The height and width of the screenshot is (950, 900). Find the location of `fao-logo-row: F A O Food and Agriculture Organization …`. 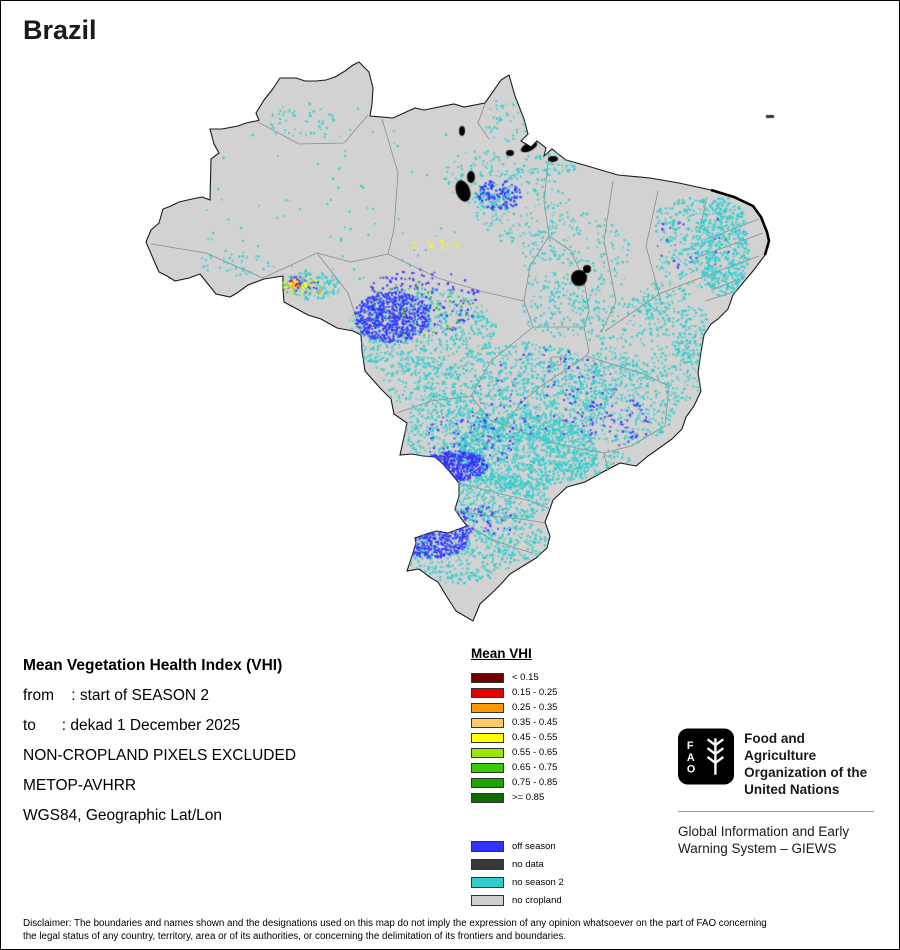

fao-logo-row: F A O Food and Agriculture Organization … is located at coordinates (778, 763).